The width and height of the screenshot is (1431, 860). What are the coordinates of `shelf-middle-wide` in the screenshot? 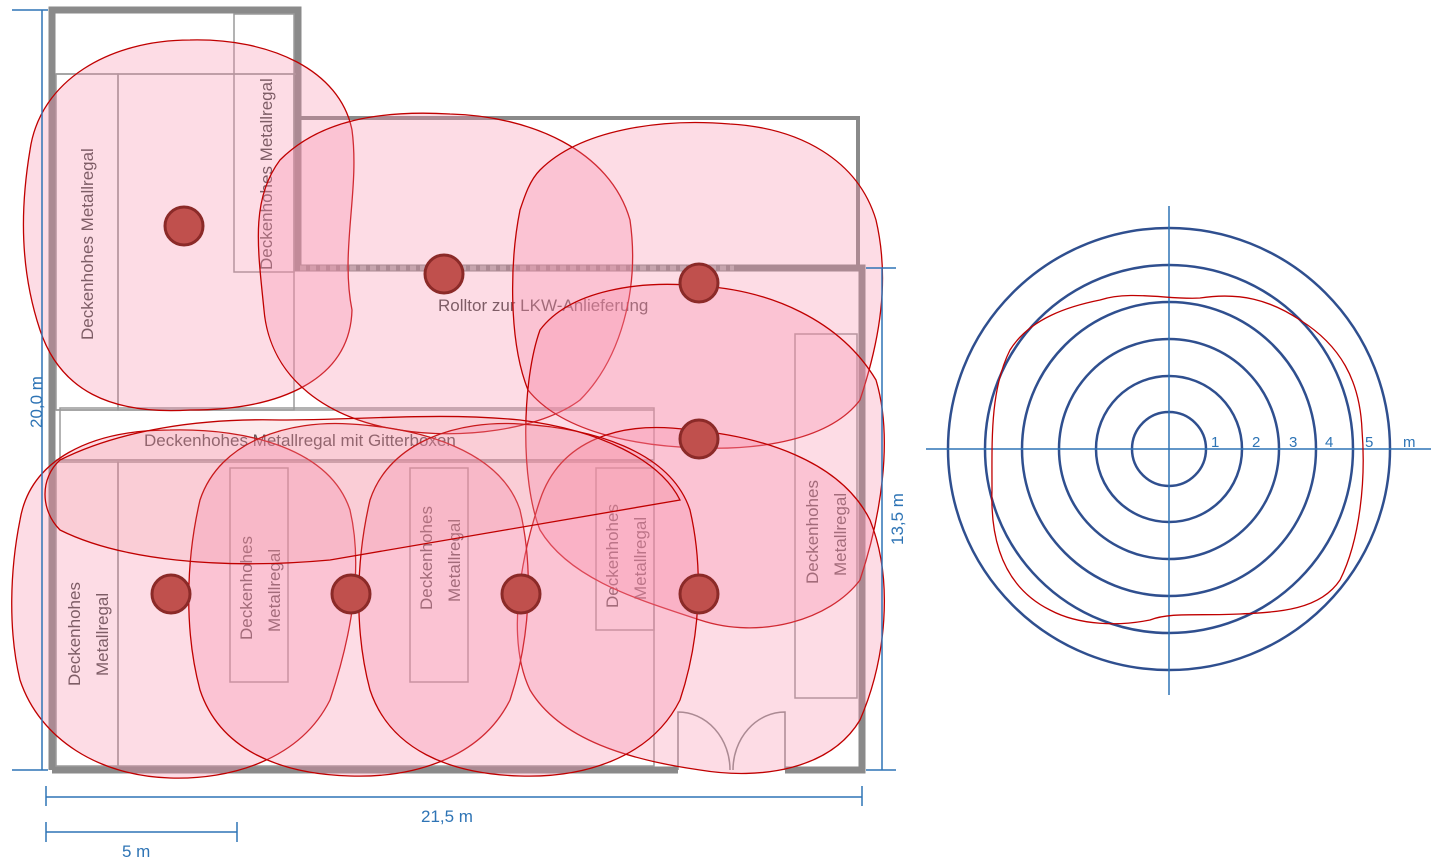 It's located at (357, 434).